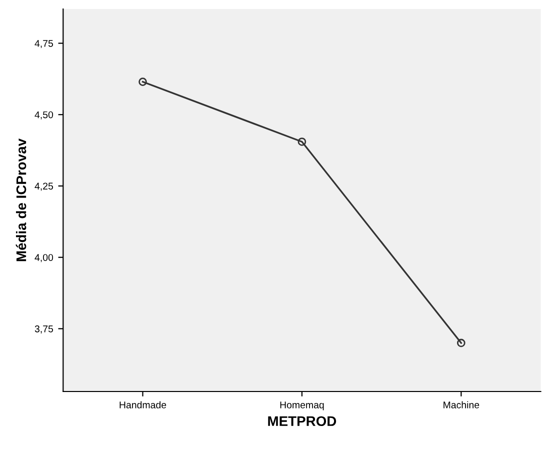 Image resolution: width=549 pixels, height=450 pixels. I want to click on y-tick-label: 4,25, so click(44, 186).